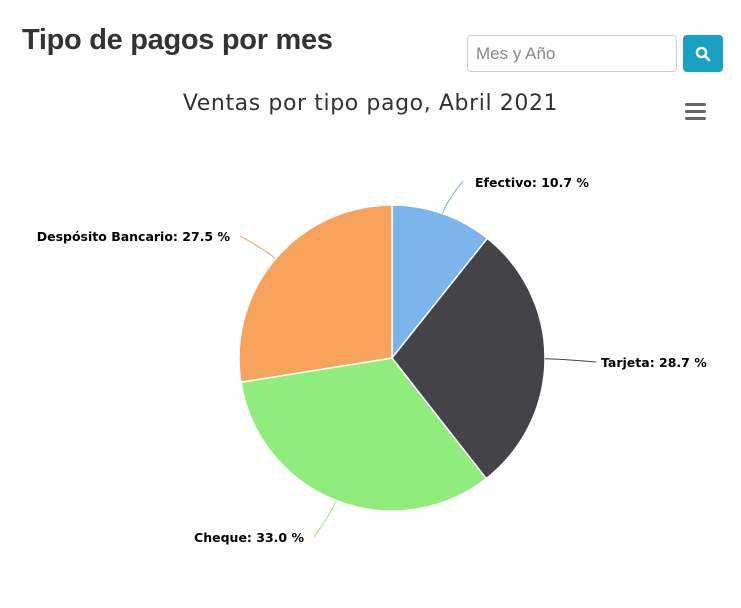 This screenshot has width=741, height=608. Describe the element at coordinates (468, 358) in the screenshot. I see `pie-slice-tarjeta` at that location.